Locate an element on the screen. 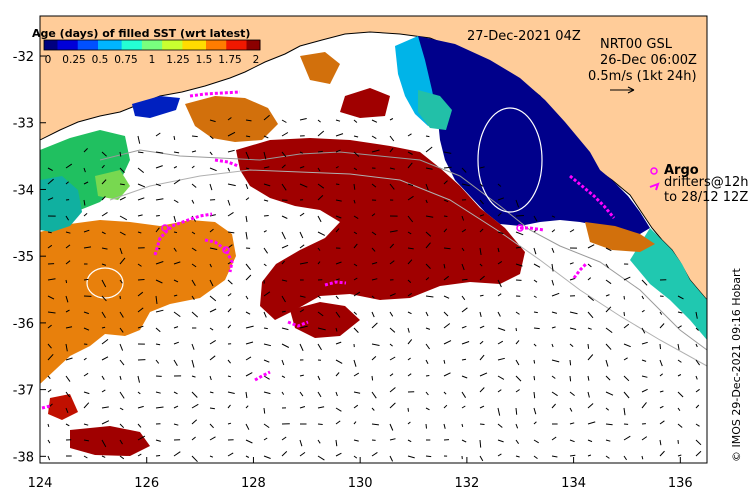  y-tick-label: -32 is located at coordinates (23, 57).